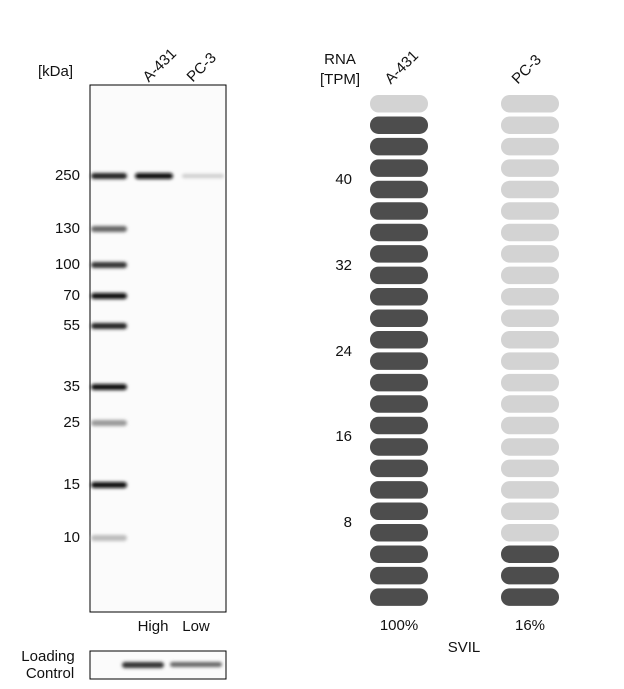 This screenshot has height=689, width=624. What do you see at coordinates (464, 647) in the screenshot?
I see `gene-label: SVIL` at bounding box center [464, 647].